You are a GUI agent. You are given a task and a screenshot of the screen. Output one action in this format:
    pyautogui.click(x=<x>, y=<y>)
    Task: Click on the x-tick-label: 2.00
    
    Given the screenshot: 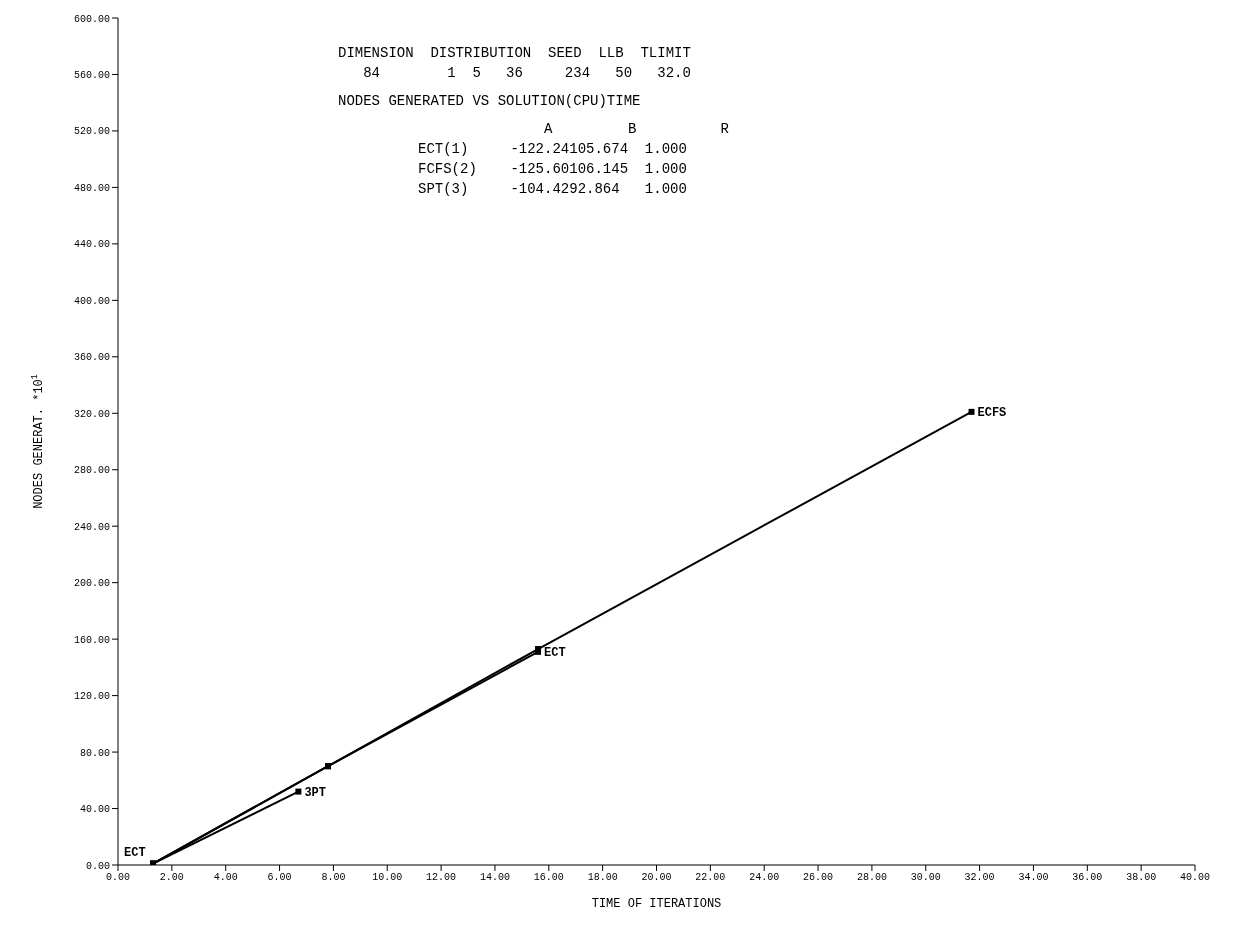 What is the action you would take?
    pyautogui.click(x=171, y=878)
    